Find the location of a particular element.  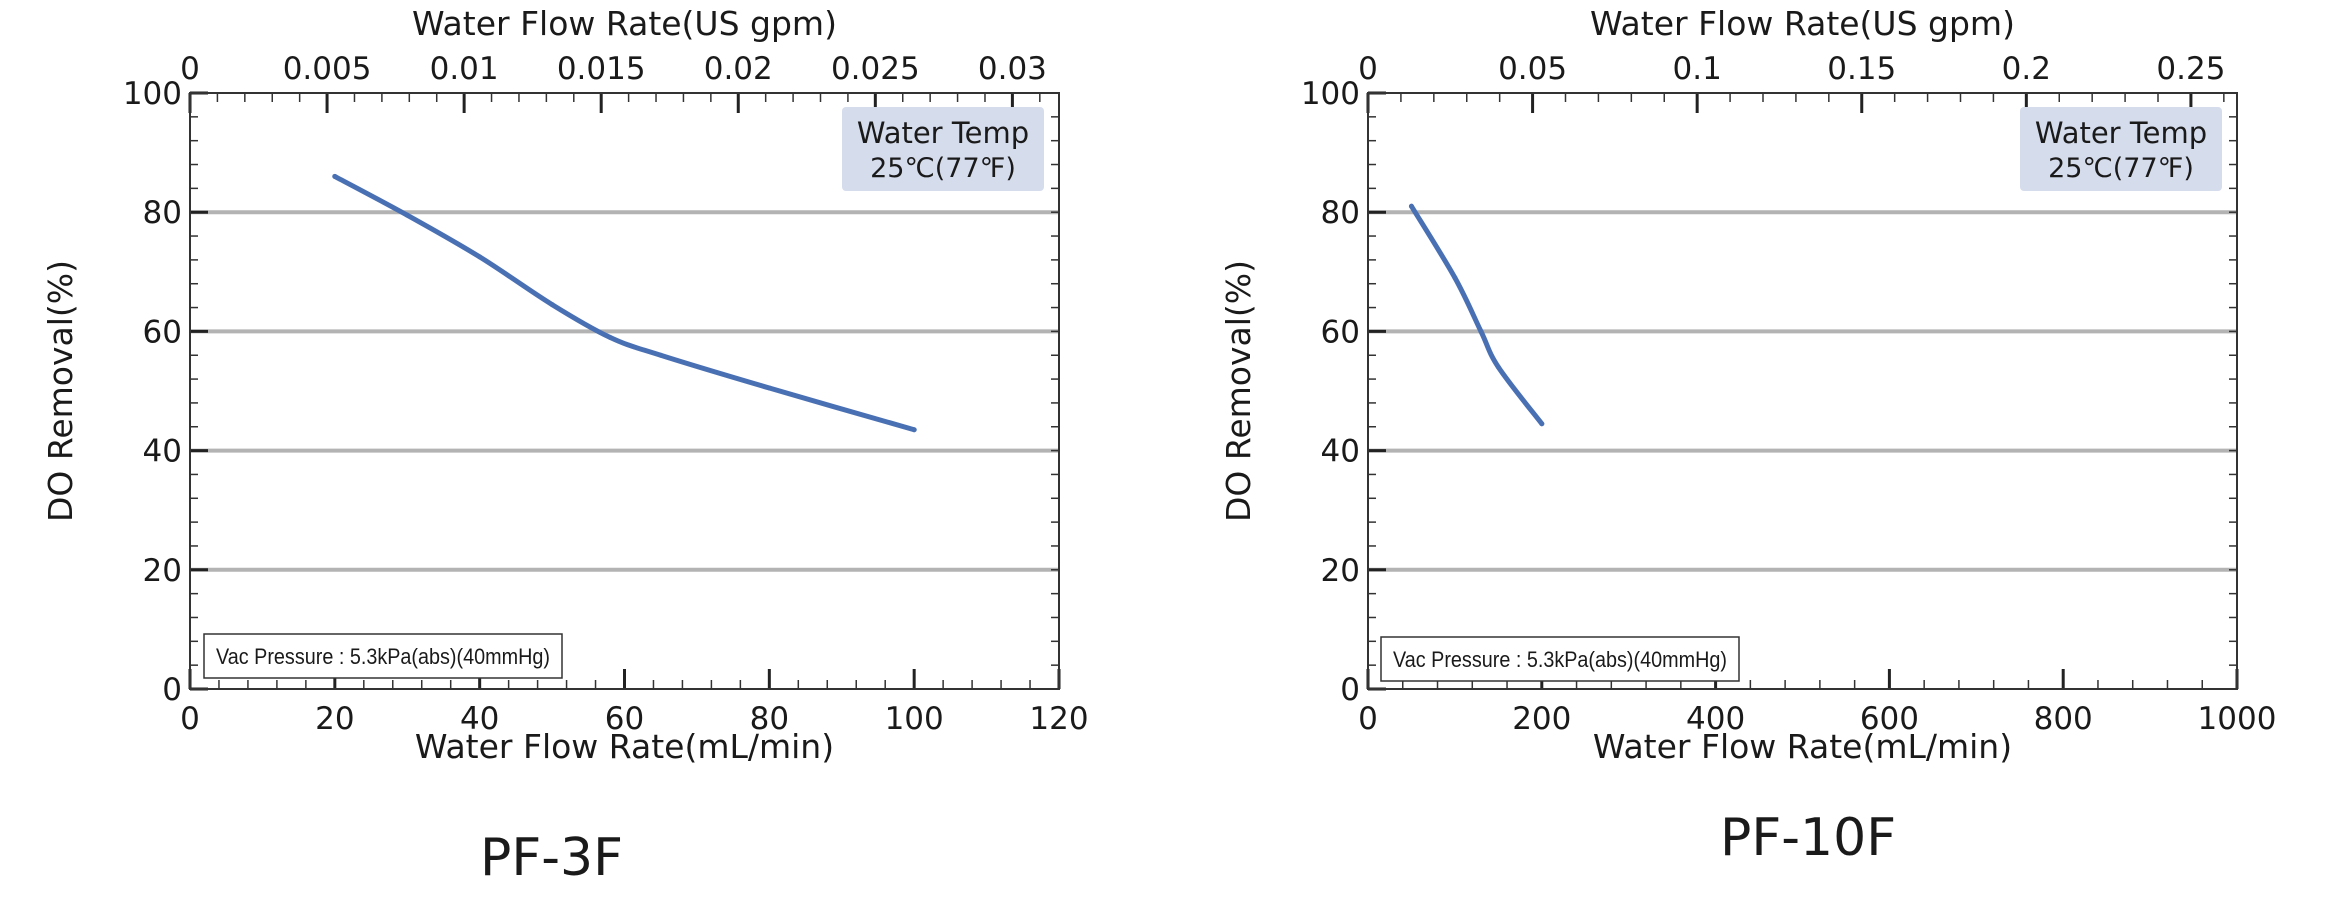

chart-title-pf-3f: PF-3F is located at coordinates (552, 858).